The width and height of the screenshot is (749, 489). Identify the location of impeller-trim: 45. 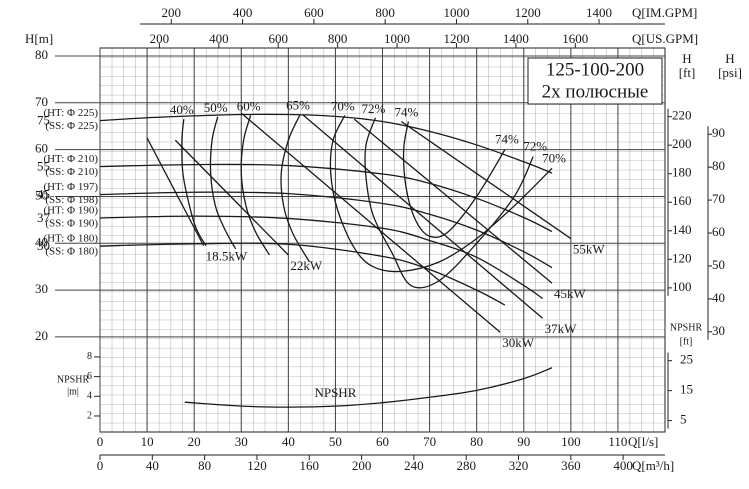
(43, 194).